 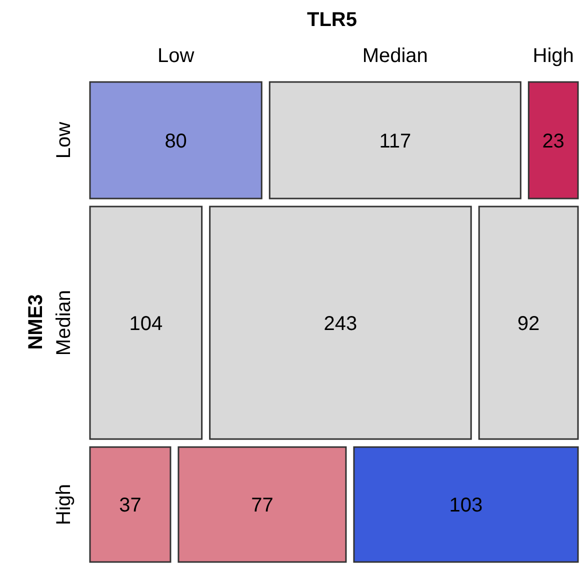 What do you see at coordinates (130, 505) in the screenshot?
I see `data-label: 37` at bounding box center [130, 505].